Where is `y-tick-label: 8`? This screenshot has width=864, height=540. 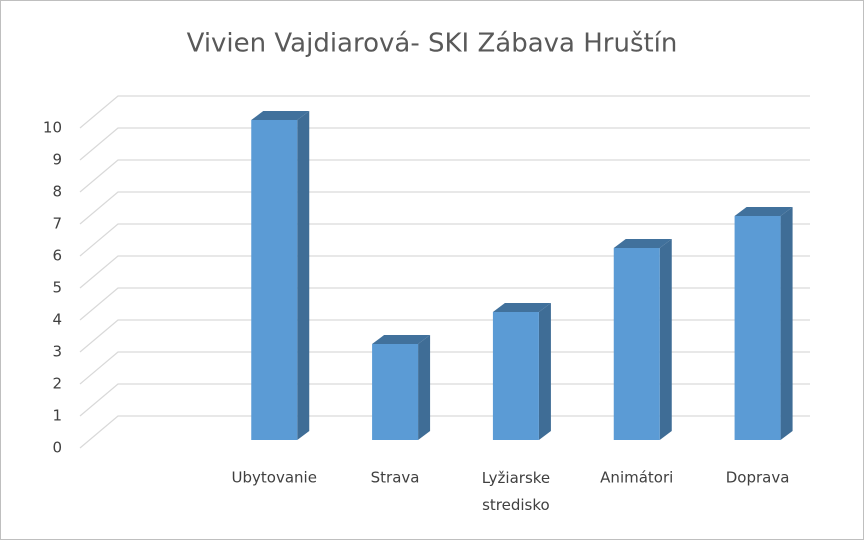
y-tick-label: 8 is located at coordinates (57, 192).